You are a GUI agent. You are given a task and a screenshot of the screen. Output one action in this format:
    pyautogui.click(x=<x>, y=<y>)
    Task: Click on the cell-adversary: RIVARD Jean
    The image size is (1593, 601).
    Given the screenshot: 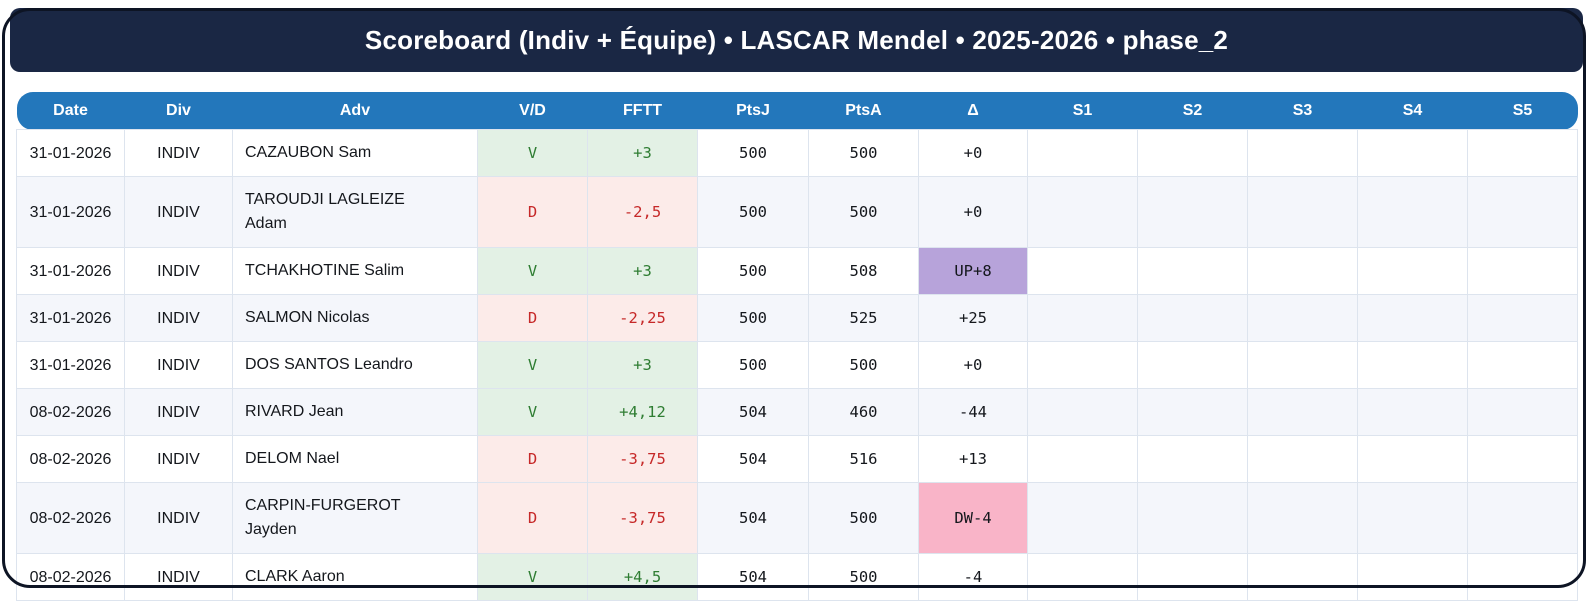 What is the action you would take?
    pyautogui.click(x=355, y=412)
    